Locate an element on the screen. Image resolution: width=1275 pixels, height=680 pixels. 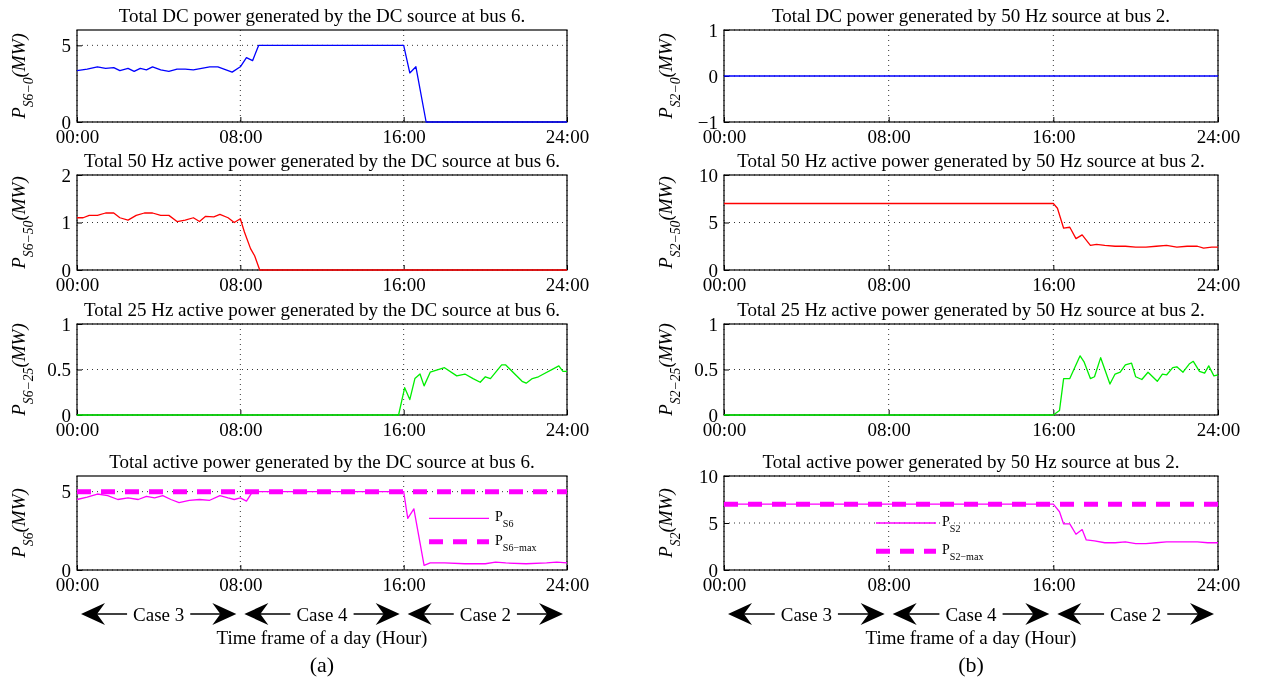
y-tick-label: 2 is located at coordinates (66, 175).